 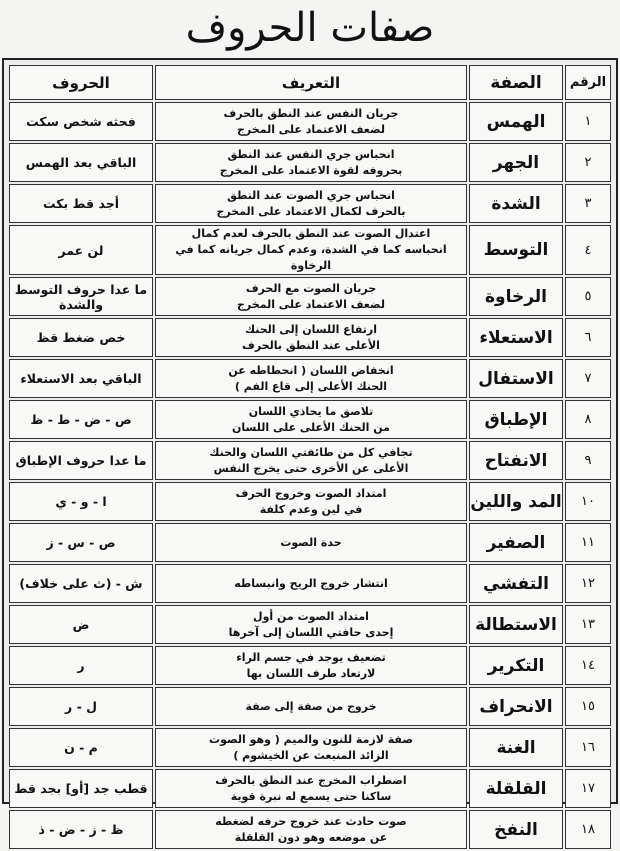 I want to click on row-number: ٥, so click(x=588, y=296).